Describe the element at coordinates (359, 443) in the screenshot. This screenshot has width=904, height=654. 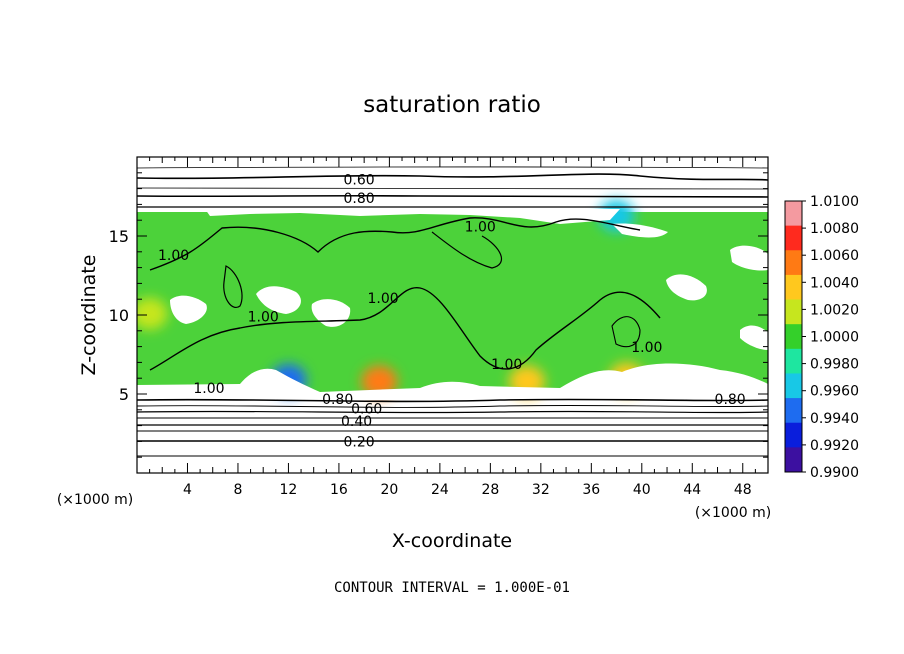
I see `contour-label: 0.20` at that location.